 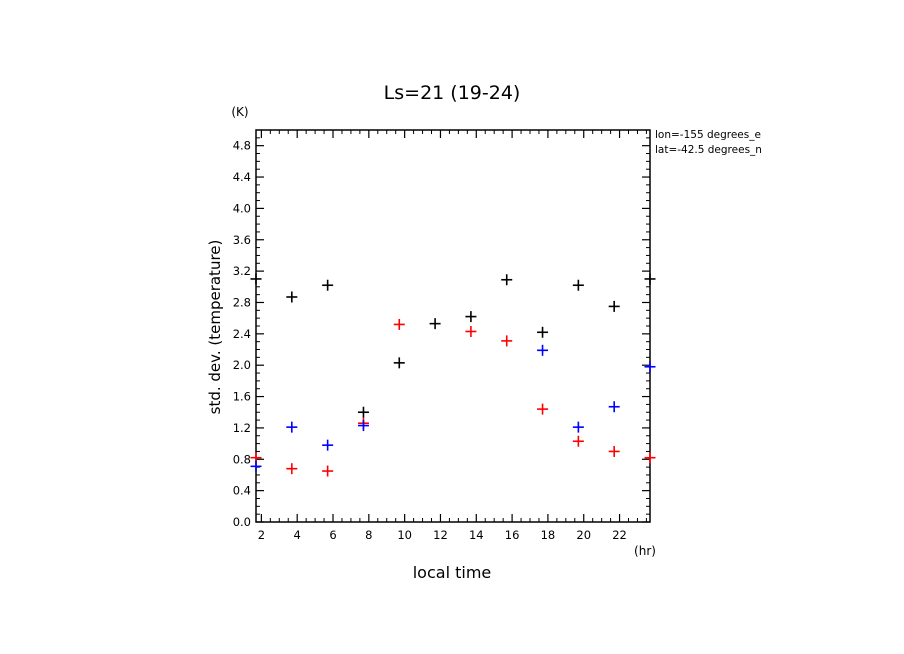 I want to click on y-tick-label: 4.4, so click(x=242, y=177).